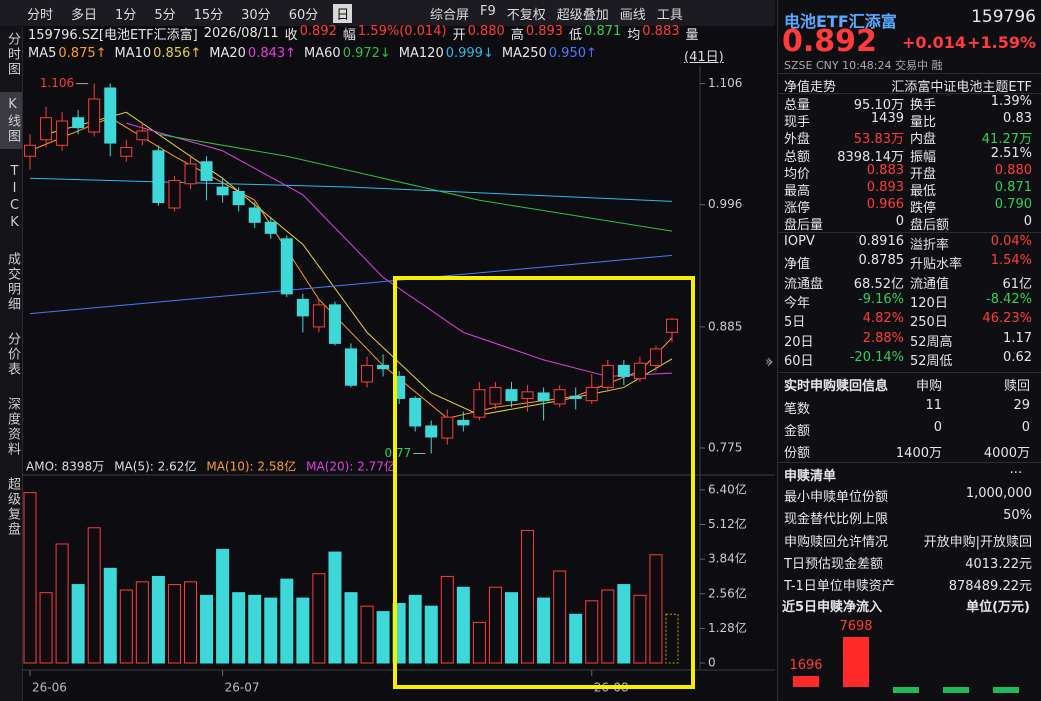 The width and height of the screenshot is (1041, 701). What do you see at coordinates (727, 488) in the screenshot?
I see `y-tick-label: 6.40亿` at bounding box center [727, 488].